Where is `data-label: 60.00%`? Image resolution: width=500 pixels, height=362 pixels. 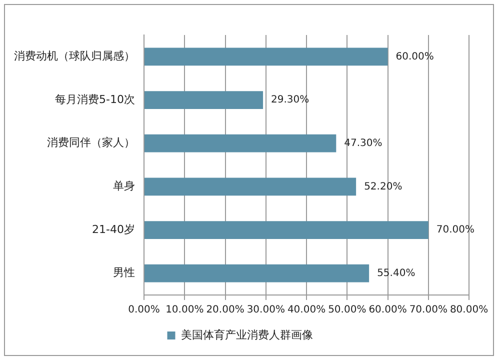
data-label: 60.00% is located at coordinates (415, 56).